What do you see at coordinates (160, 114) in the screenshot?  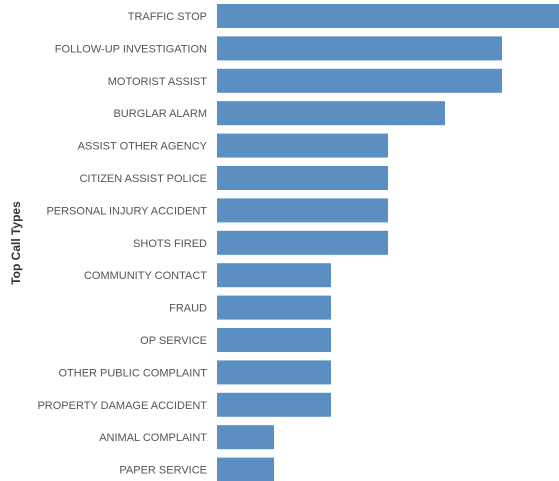 I see `category-label: BURGLAR ALARM` at bounding box center [160, 114].